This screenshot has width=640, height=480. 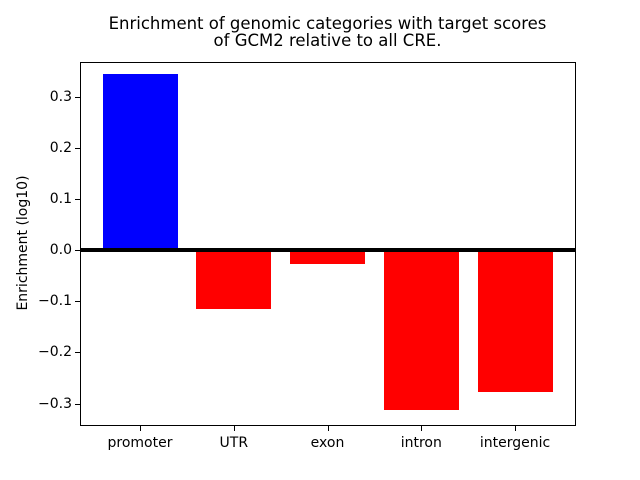 I want to click on x-tick-label-intergenic: intergenic, so click(x=515, y=443).